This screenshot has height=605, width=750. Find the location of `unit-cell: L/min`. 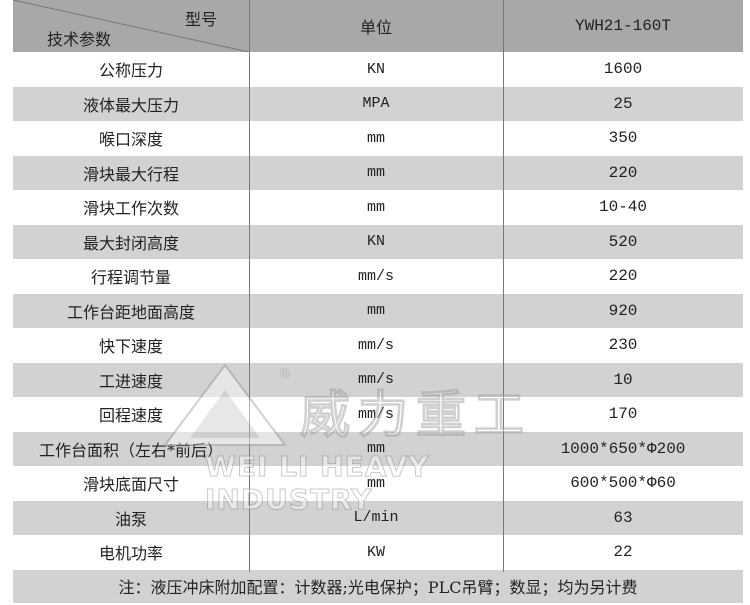

unit-cell: L/min is located at coordinates (376, 518).